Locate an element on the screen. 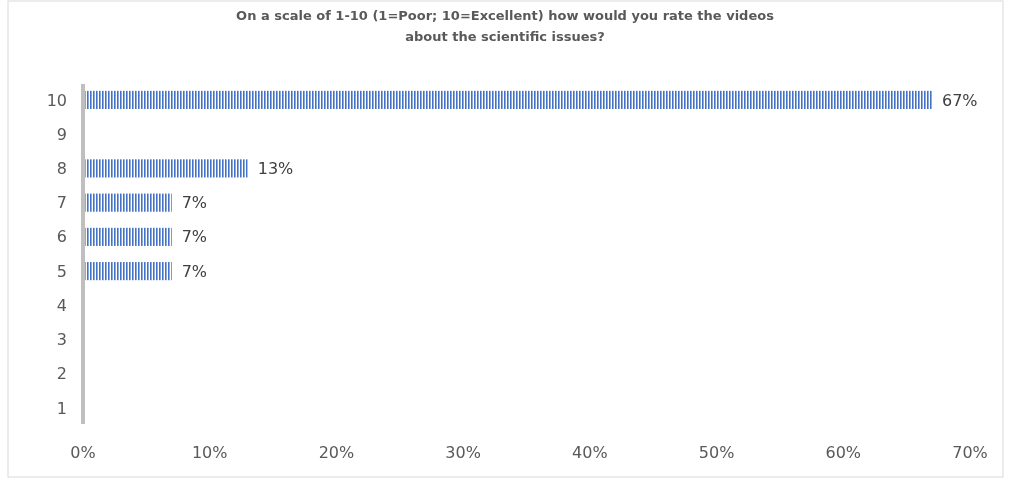  y-tick-label: 2 is located at coordinates (61, 374).